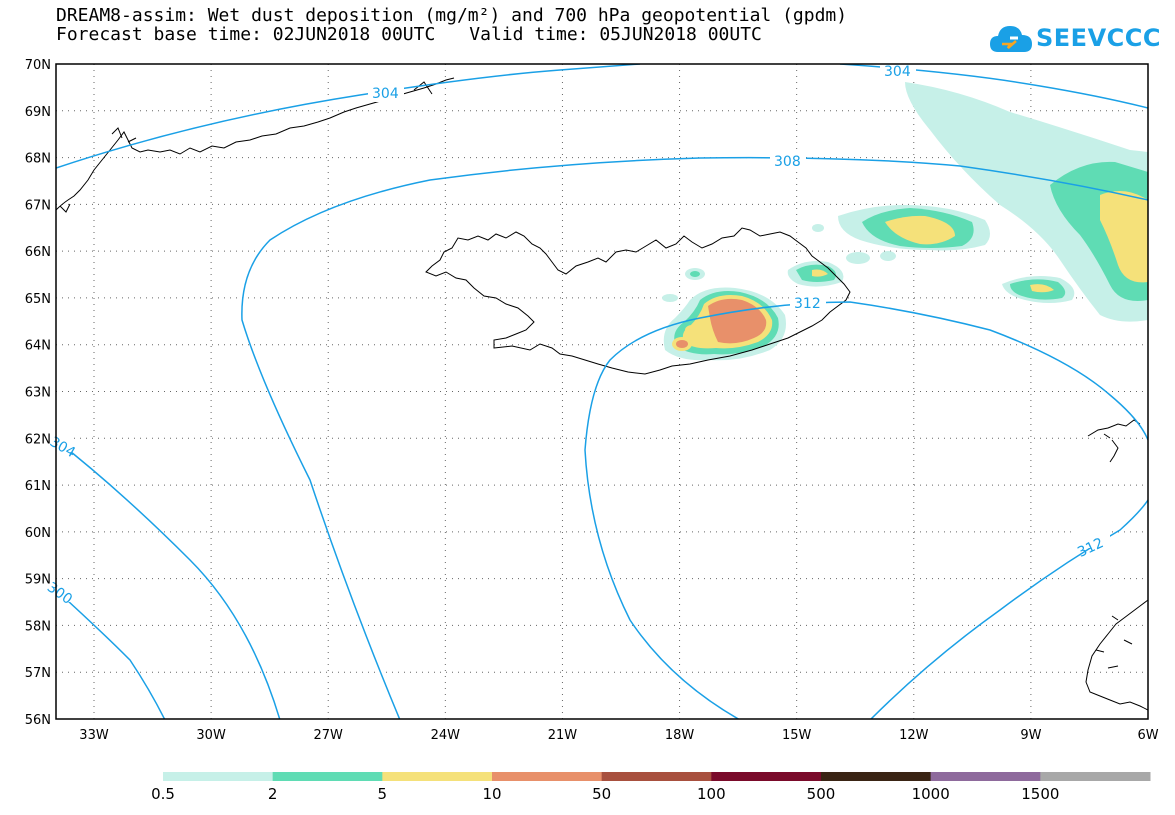 This screenshot has height=815, width=1175. I want to click on lat-label: 57N, so click(38, 673).